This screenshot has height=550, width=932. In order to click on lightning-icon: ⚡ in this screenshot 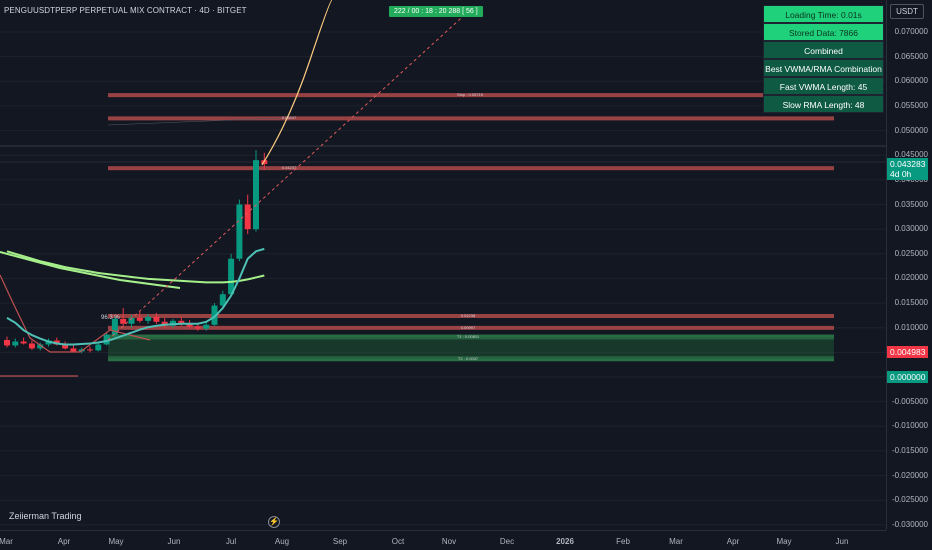, I will do `click(274, 522)`.